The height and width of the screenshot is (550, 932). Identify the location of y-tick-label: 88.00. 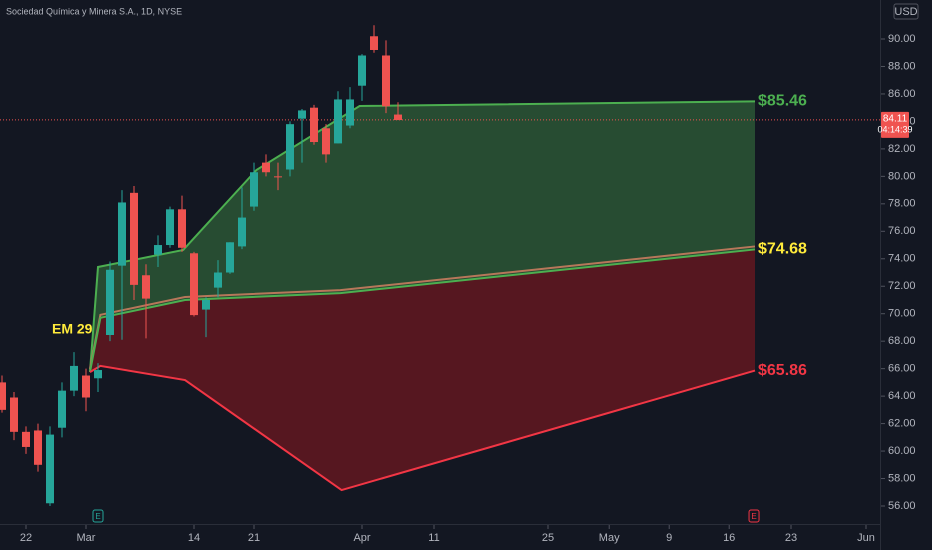
(902, 66).